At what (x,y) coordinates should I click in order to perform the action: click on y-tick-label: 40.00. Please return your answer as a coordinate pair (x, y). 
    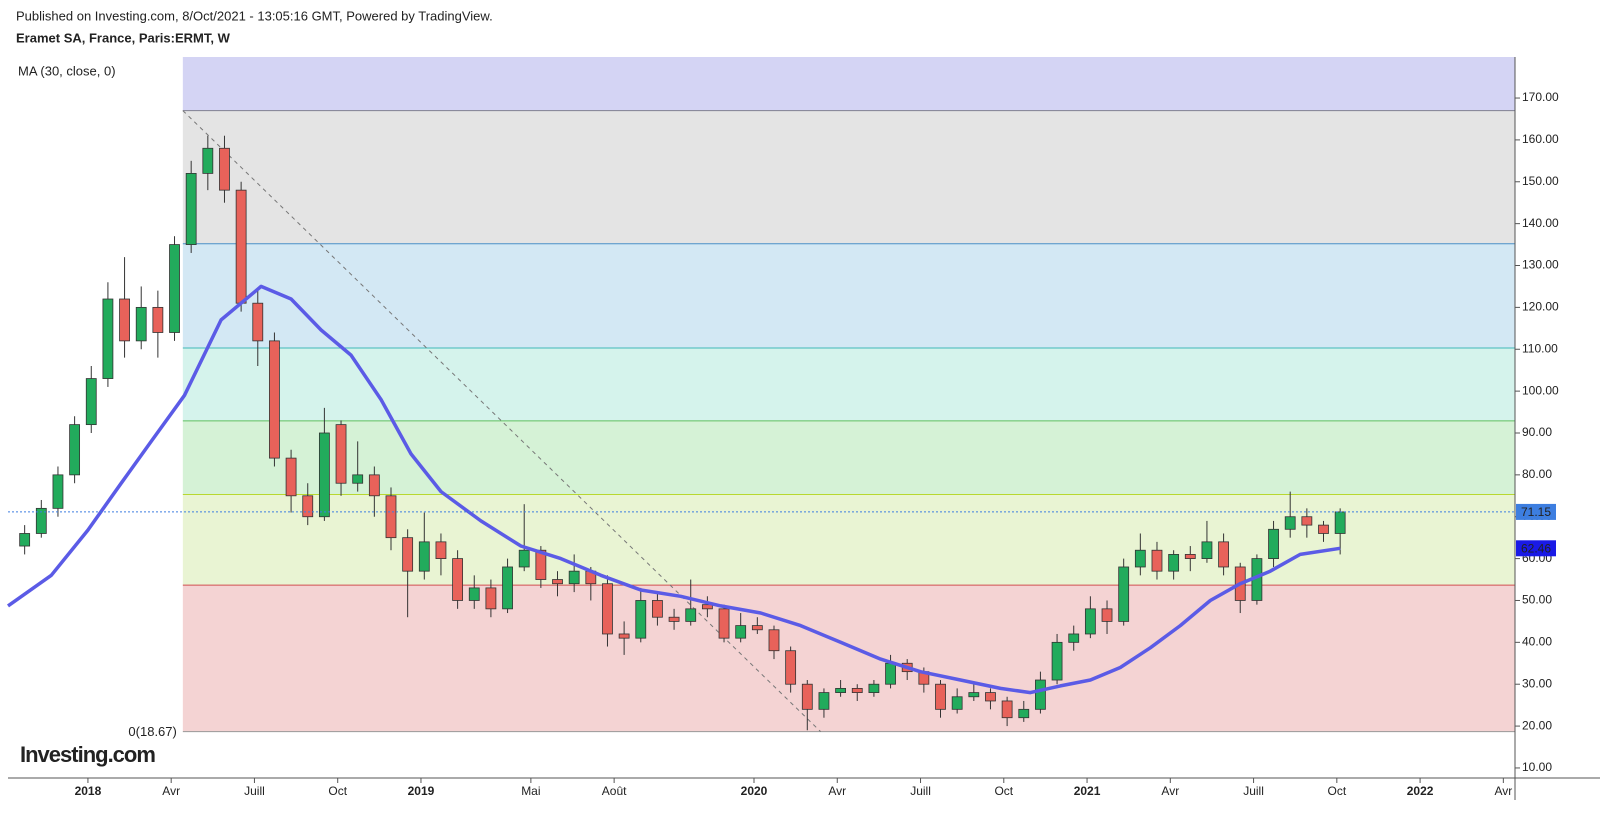
    Looking at the image, I should click on (1537, 642).